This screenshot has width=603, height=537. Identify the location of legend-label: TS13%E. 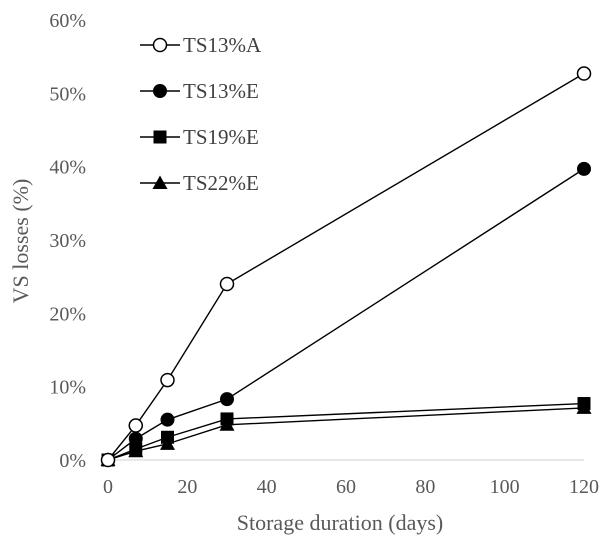
(221, 91).